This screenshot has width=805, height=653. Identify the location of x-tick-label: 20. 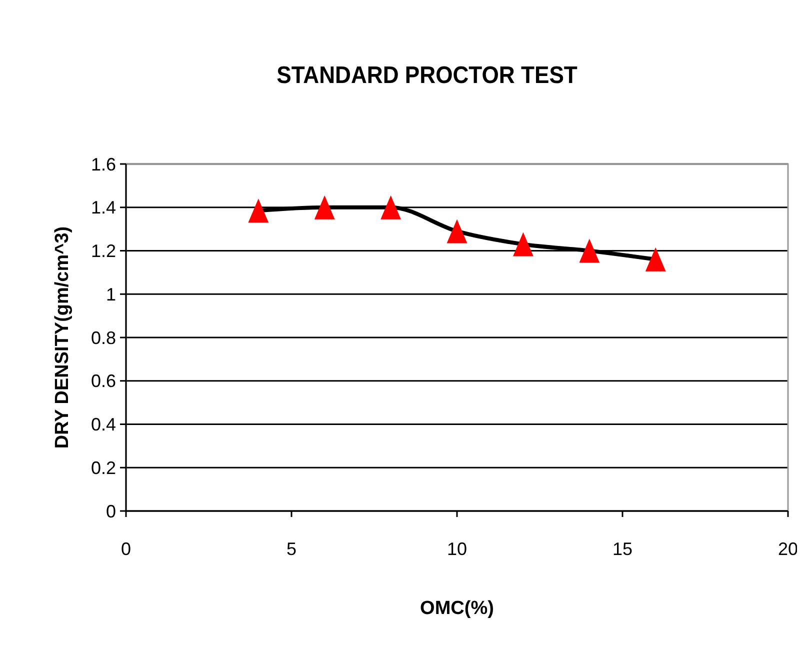
(788, 549).